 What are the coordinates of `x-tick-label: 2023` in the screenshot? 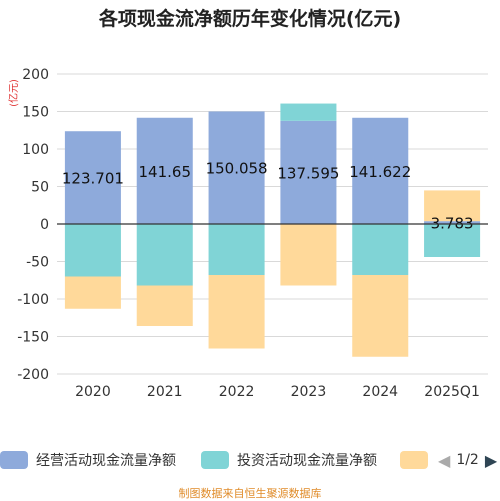 It's located at (309, 392).